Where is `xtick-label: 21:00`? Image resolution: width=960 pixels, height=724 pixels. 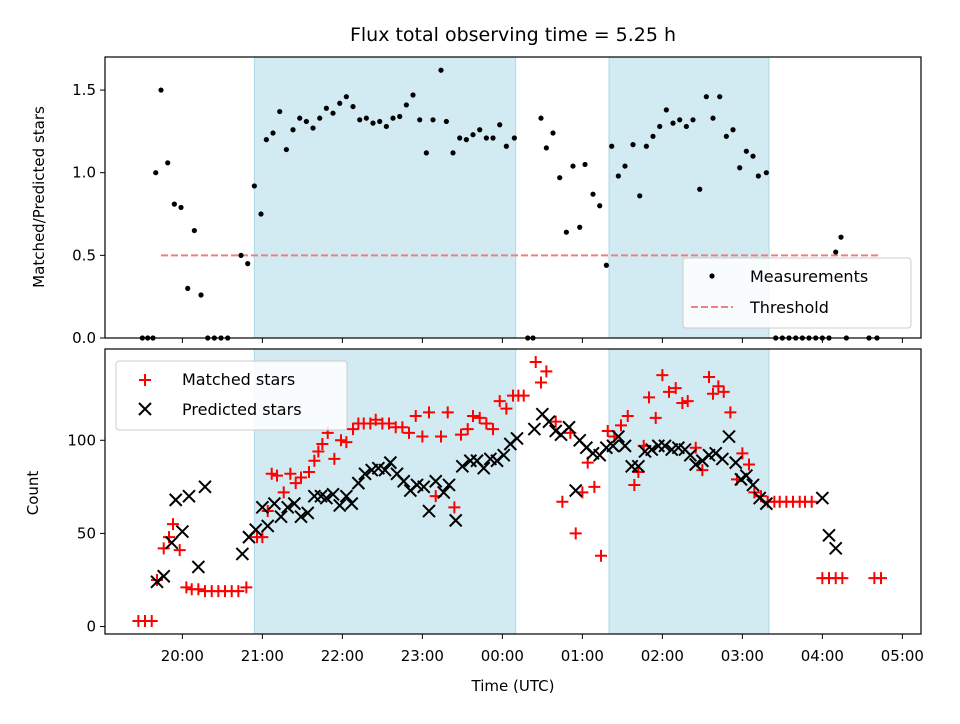
xtick-label: 21:00 is located at coordinates (262, 656).